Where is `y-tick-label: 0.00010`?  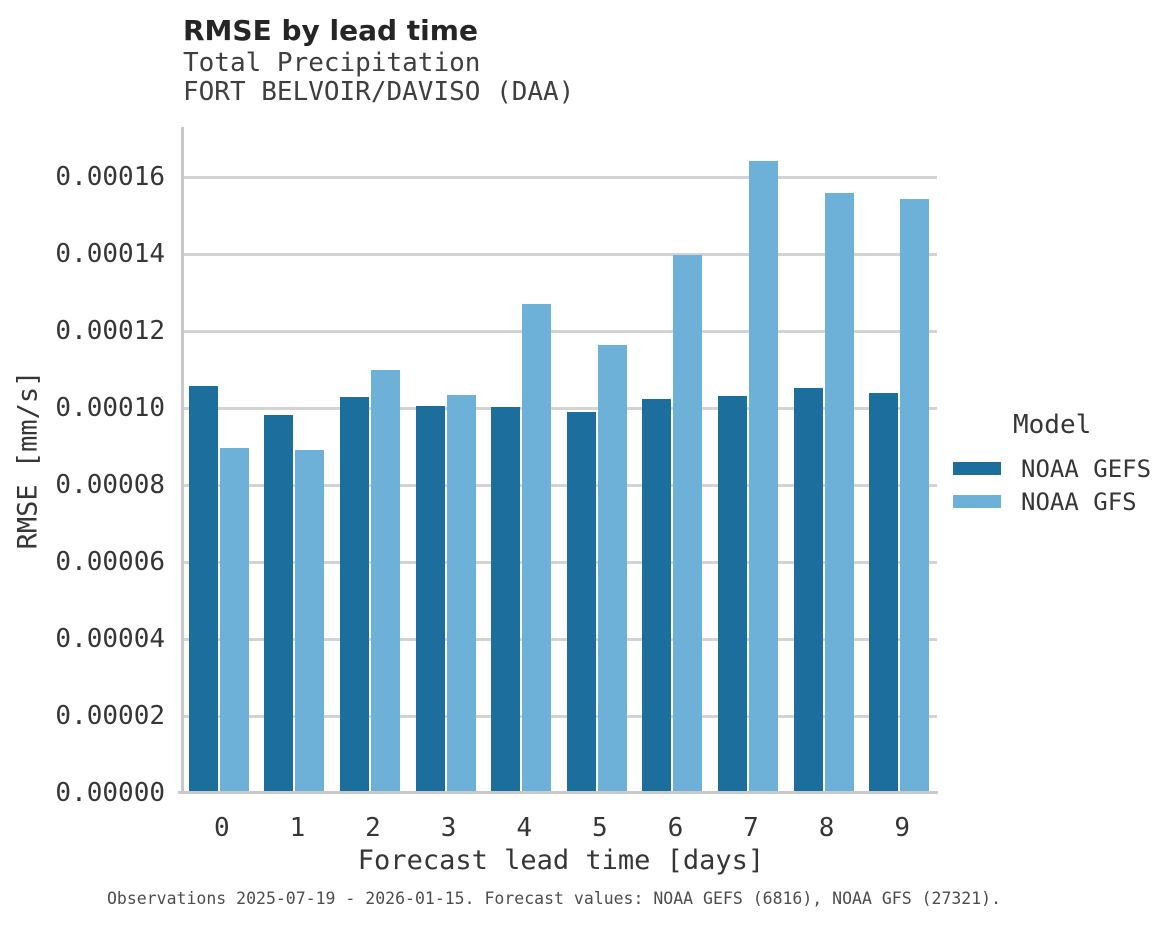
y-tick-label: 0.00010 is located at coordinates (110, 408).